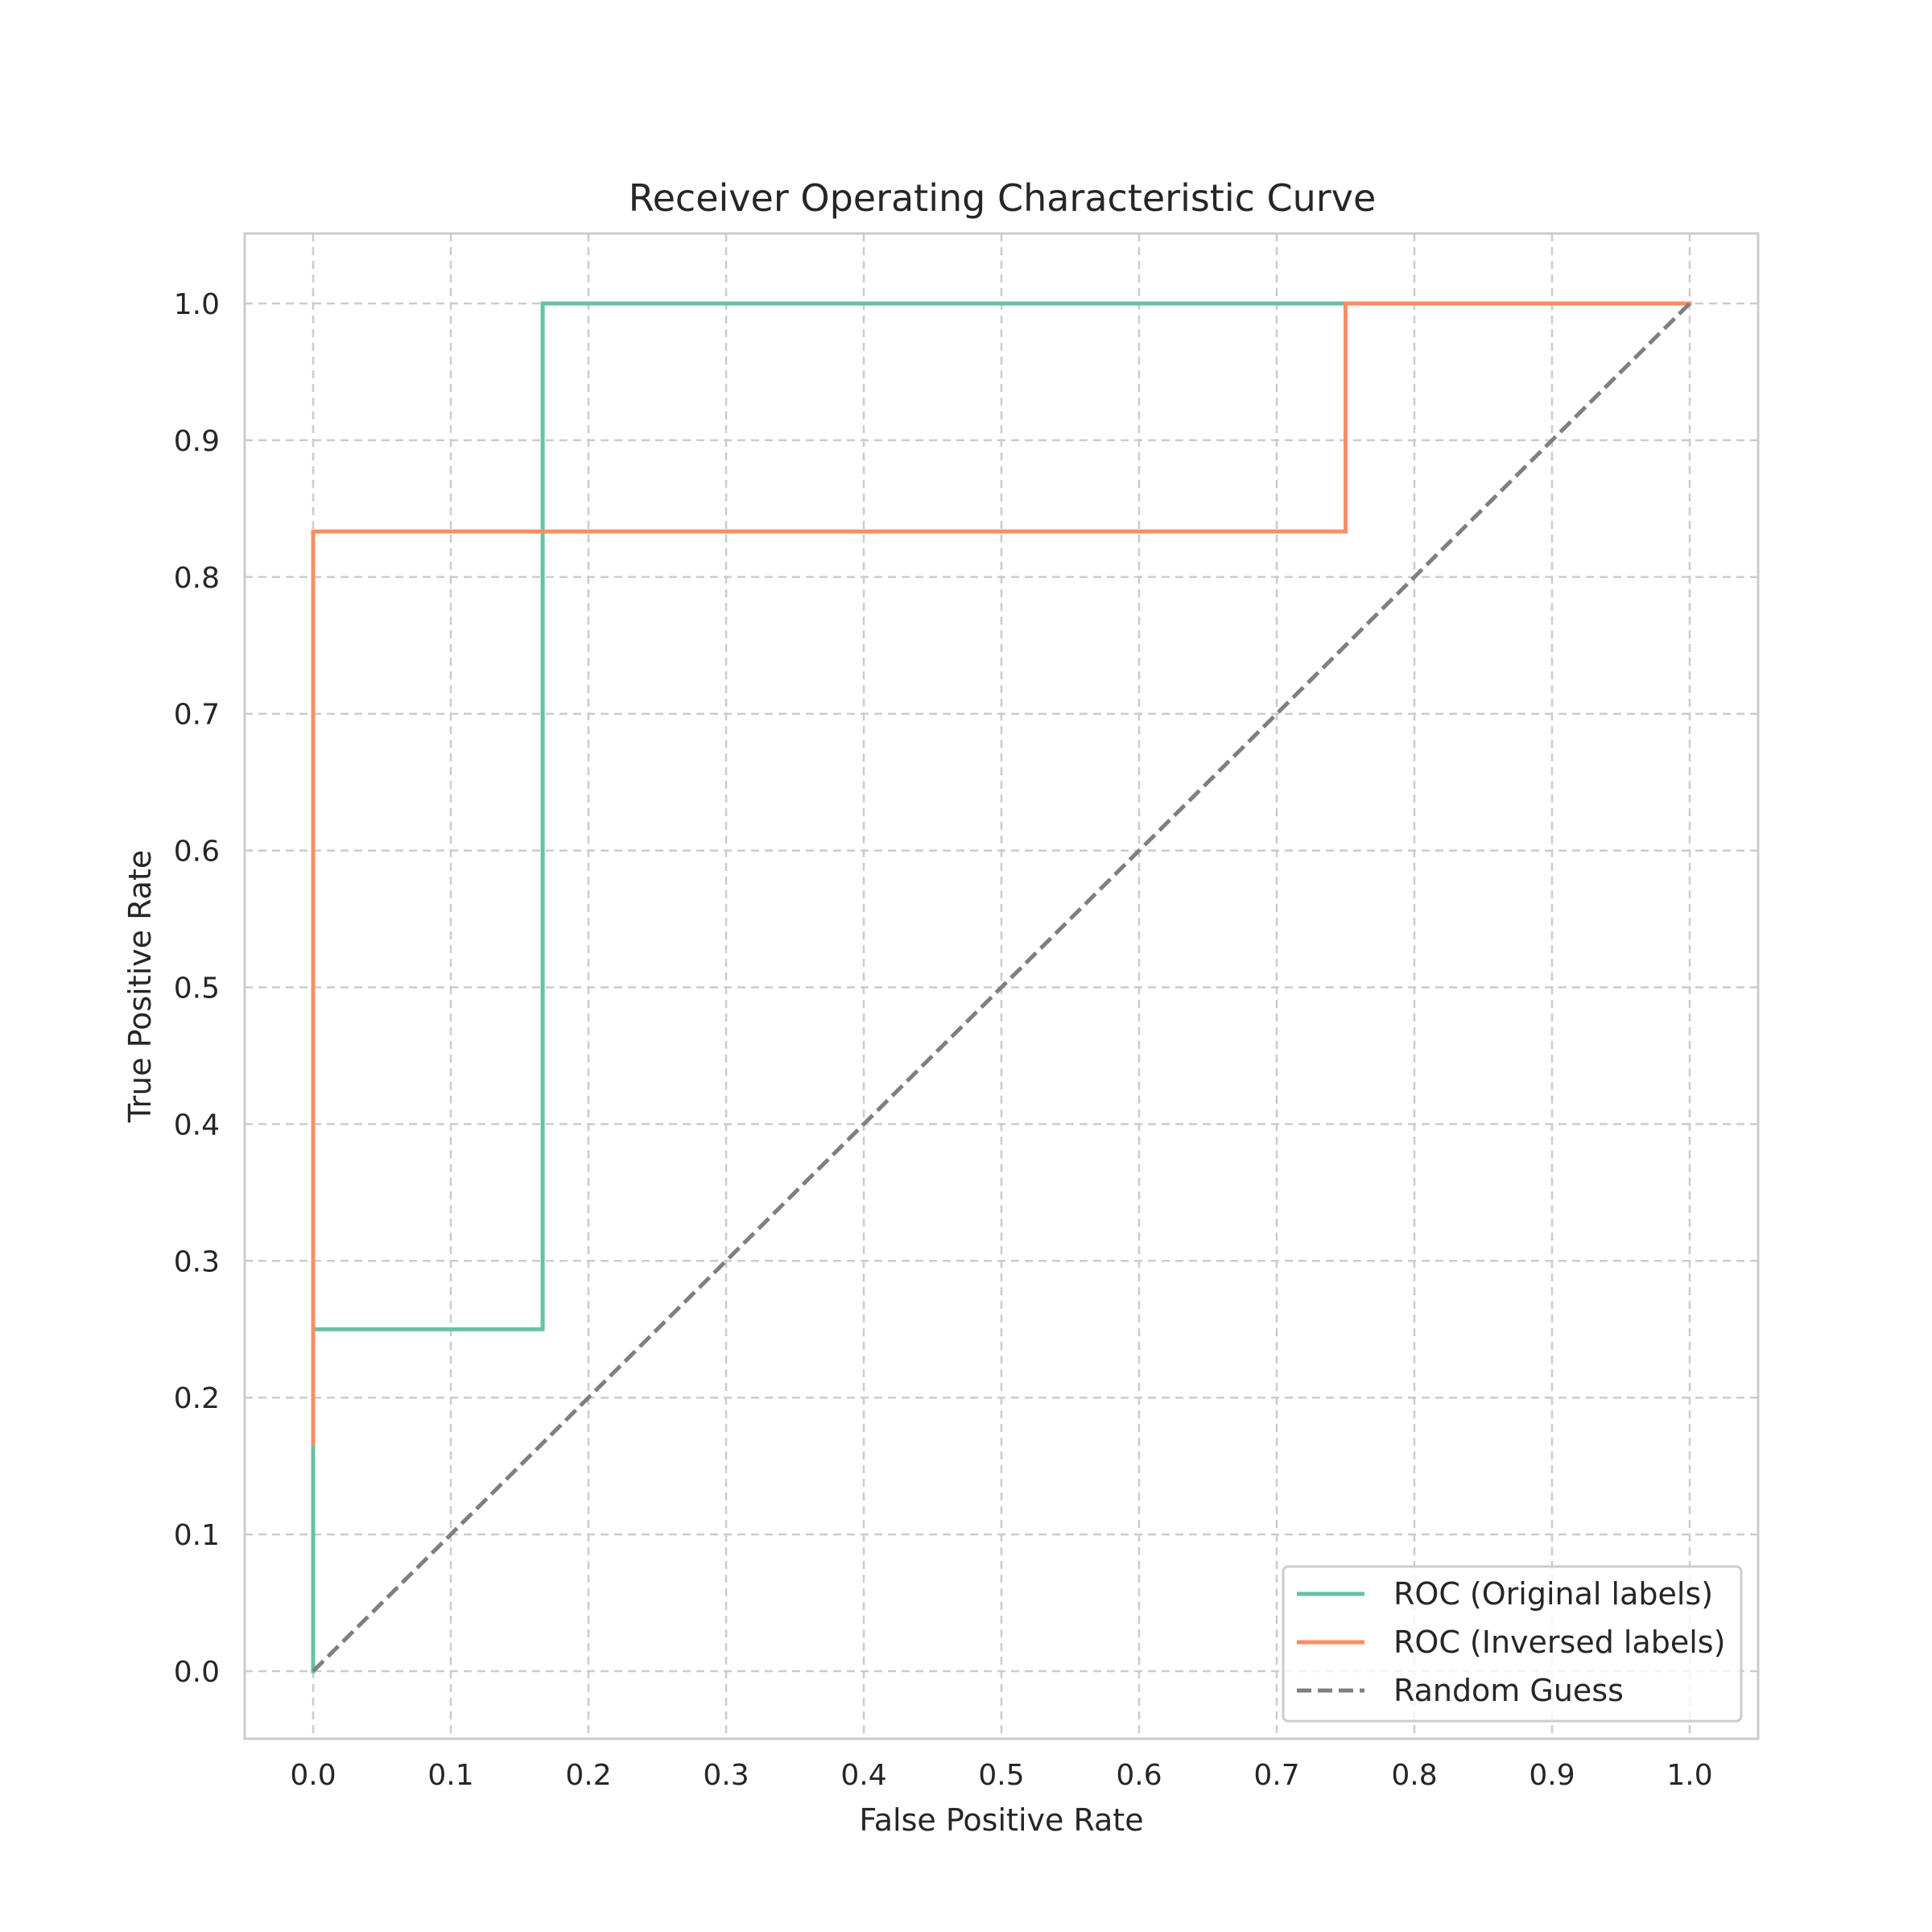 The image size is (1932, 1932). I want to click on y-tick-label: 1.0, so click(197, 304).